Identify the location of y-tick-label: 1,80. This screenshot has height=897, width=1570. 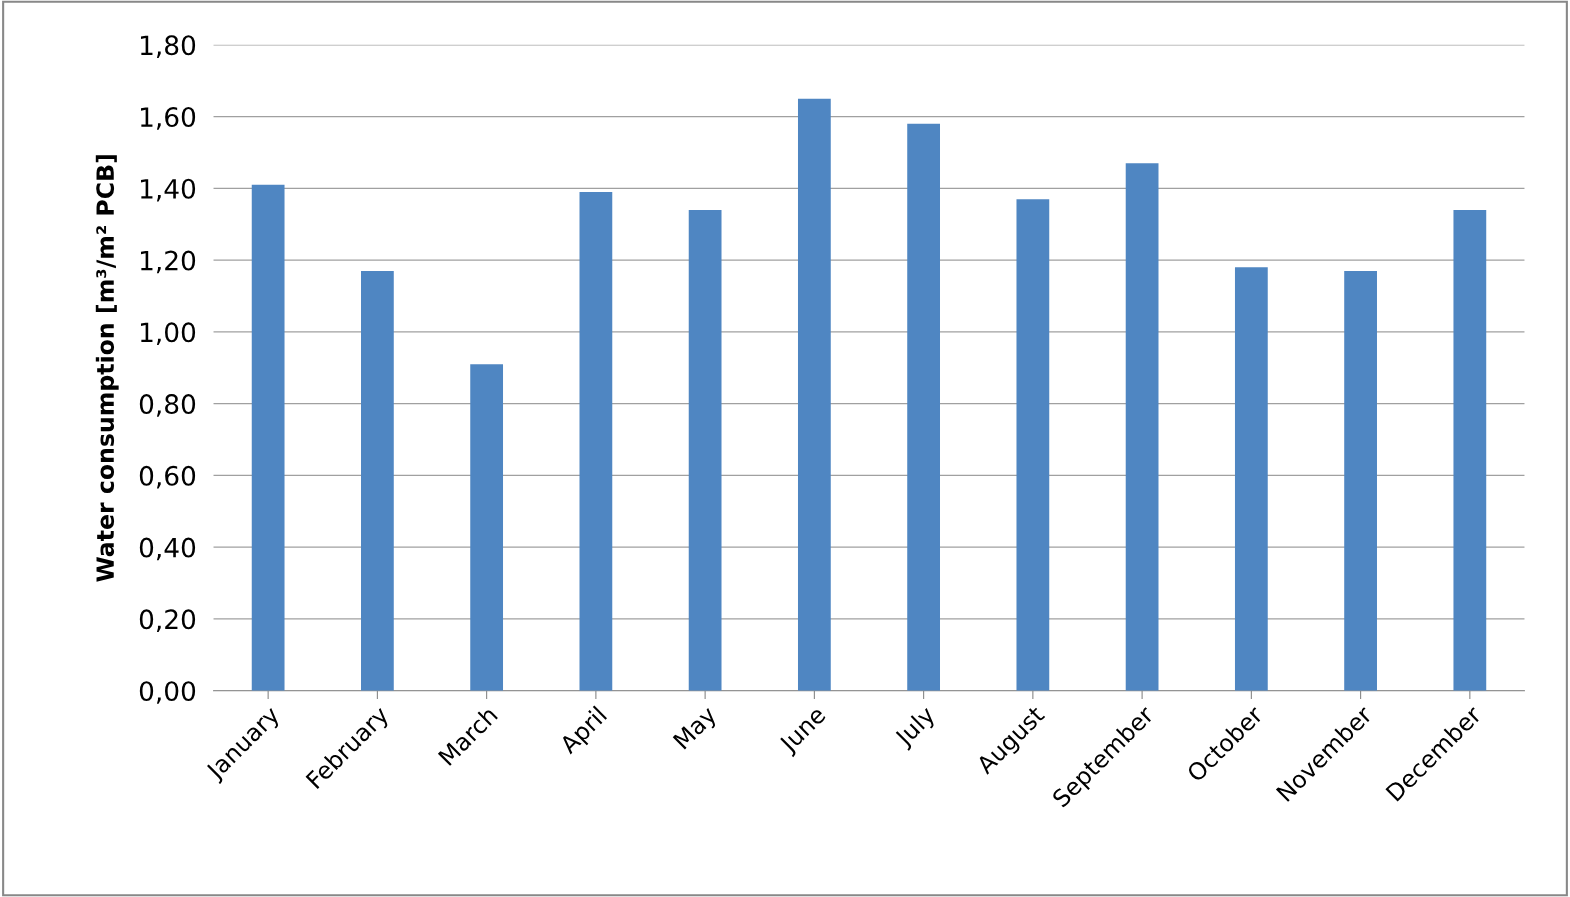
(168, 46).